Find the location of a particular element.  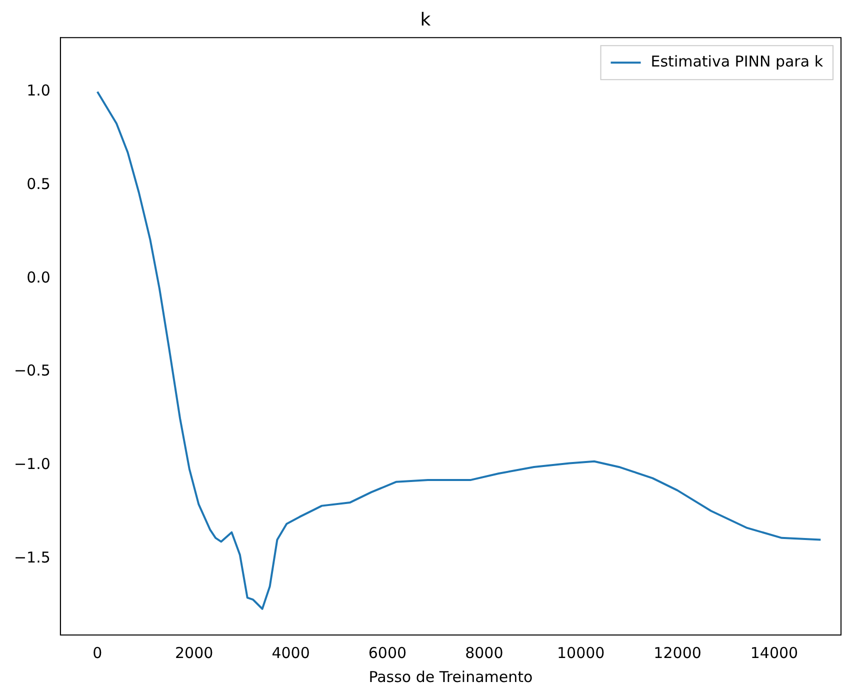

x-tick-label: 14000 is located at coordinates (774, 653).